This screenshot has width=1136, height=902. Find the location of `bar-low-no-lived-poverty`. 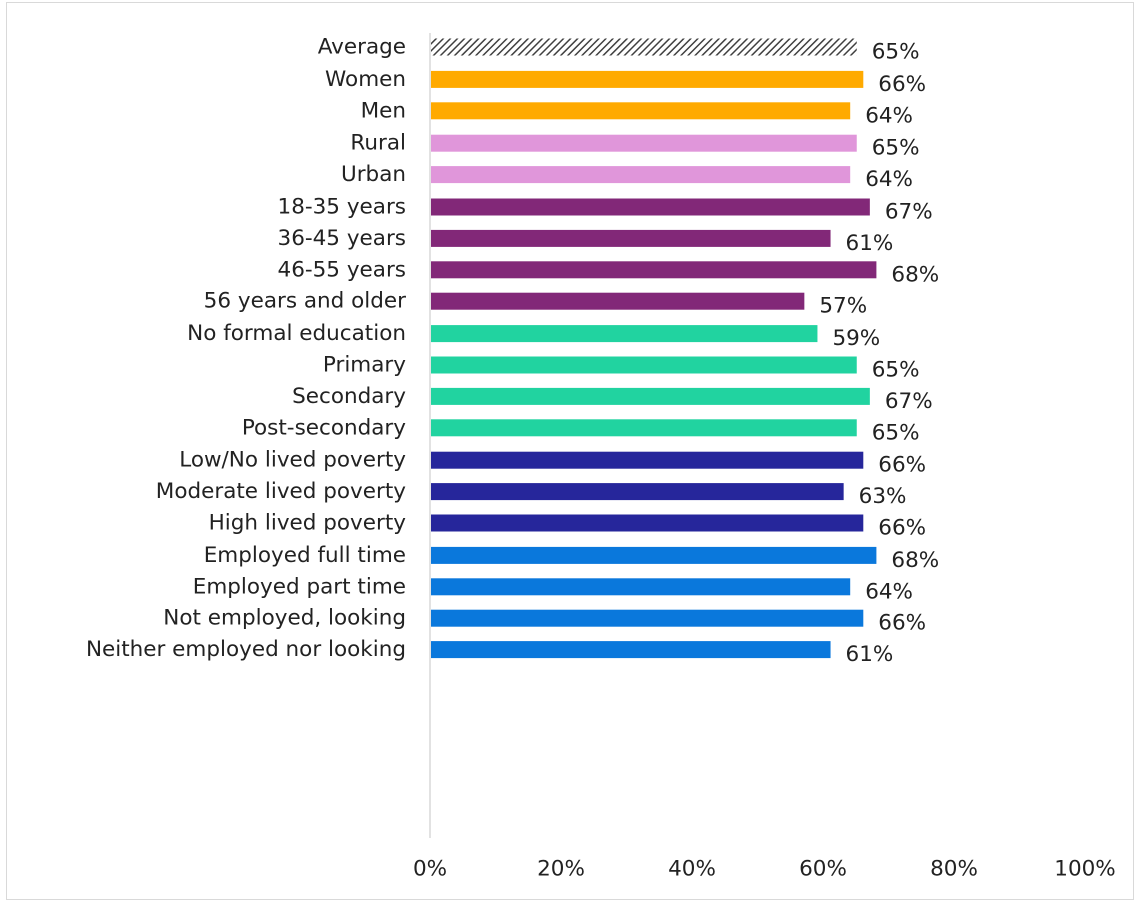

bar-low-no-lived-poverty is located at coordinates (647, 460).